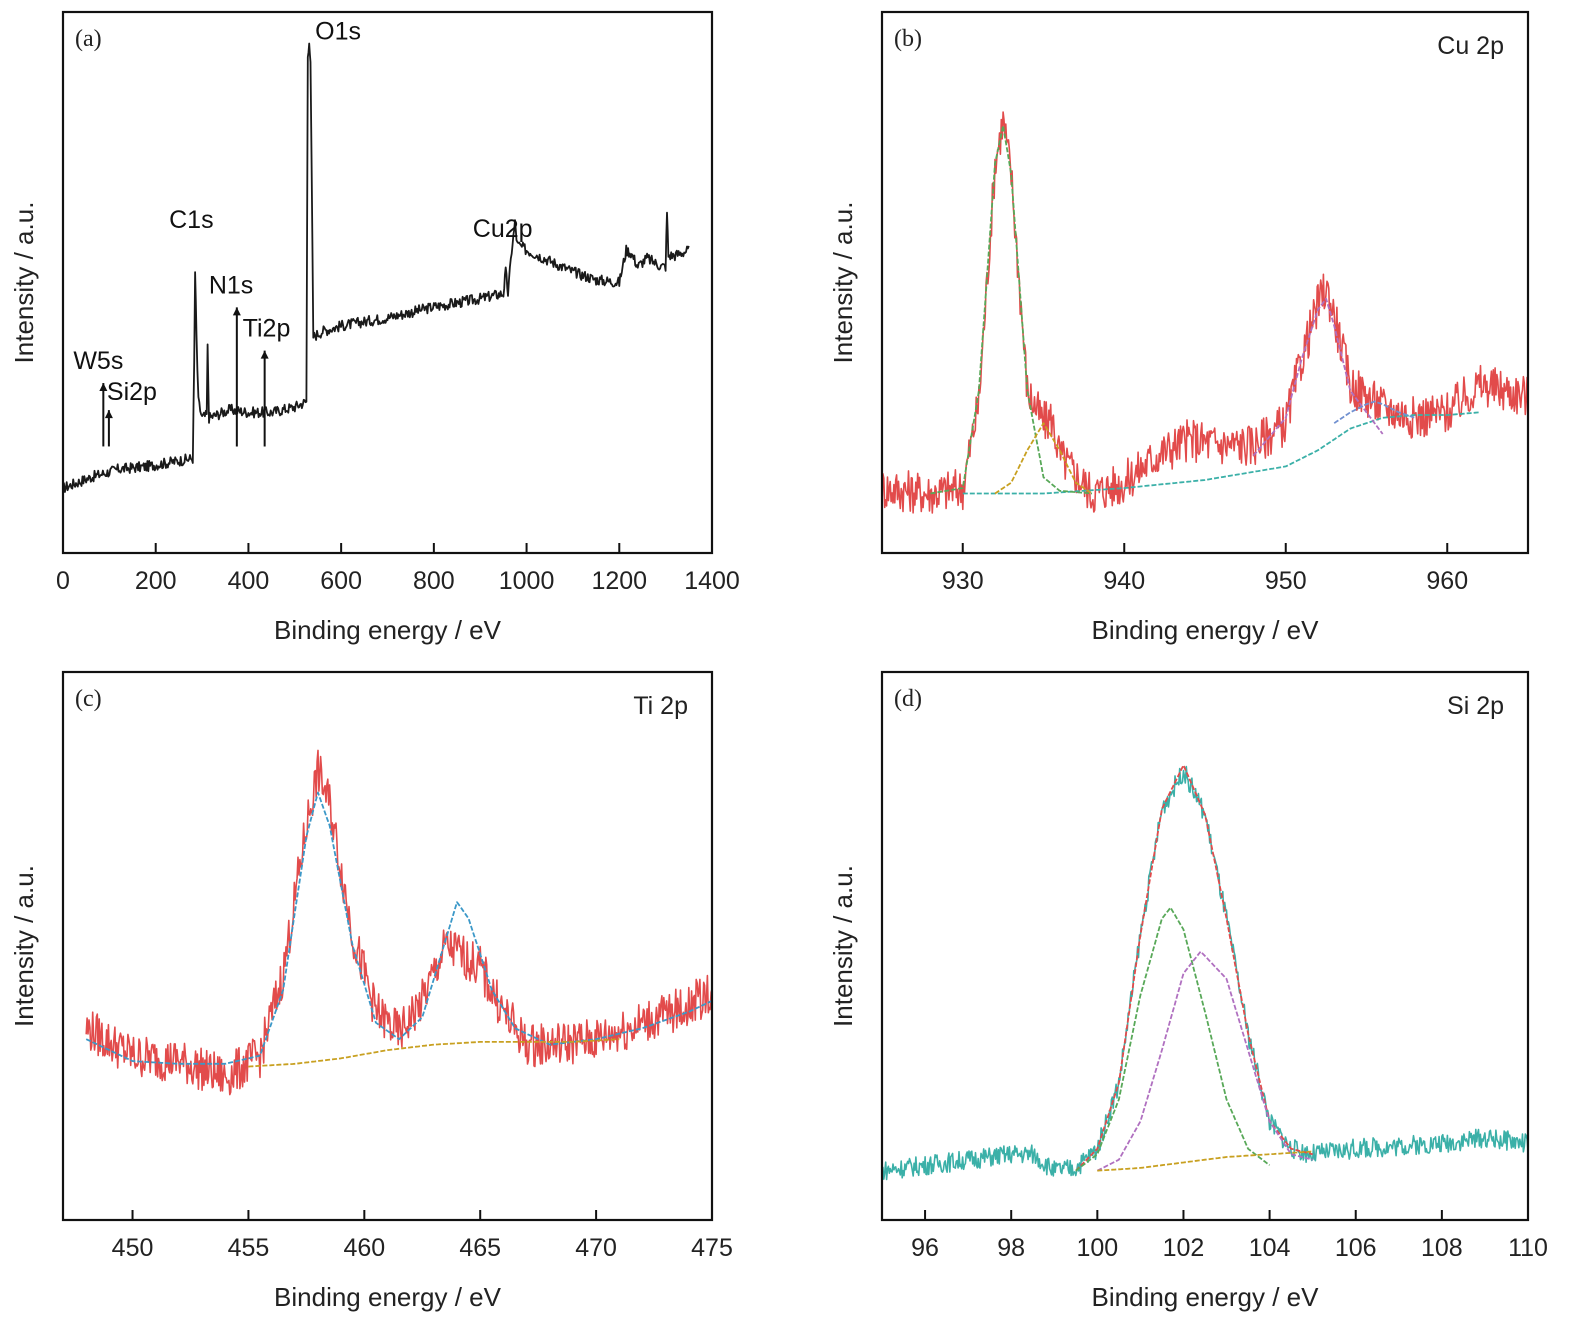 Image resolution: width=1573 pixels, height=1323 pixels. Describe the element at coordinates (24, 946) in the screenshot. I see `y-axis-label-c: Intensity / a.u.` at that location.